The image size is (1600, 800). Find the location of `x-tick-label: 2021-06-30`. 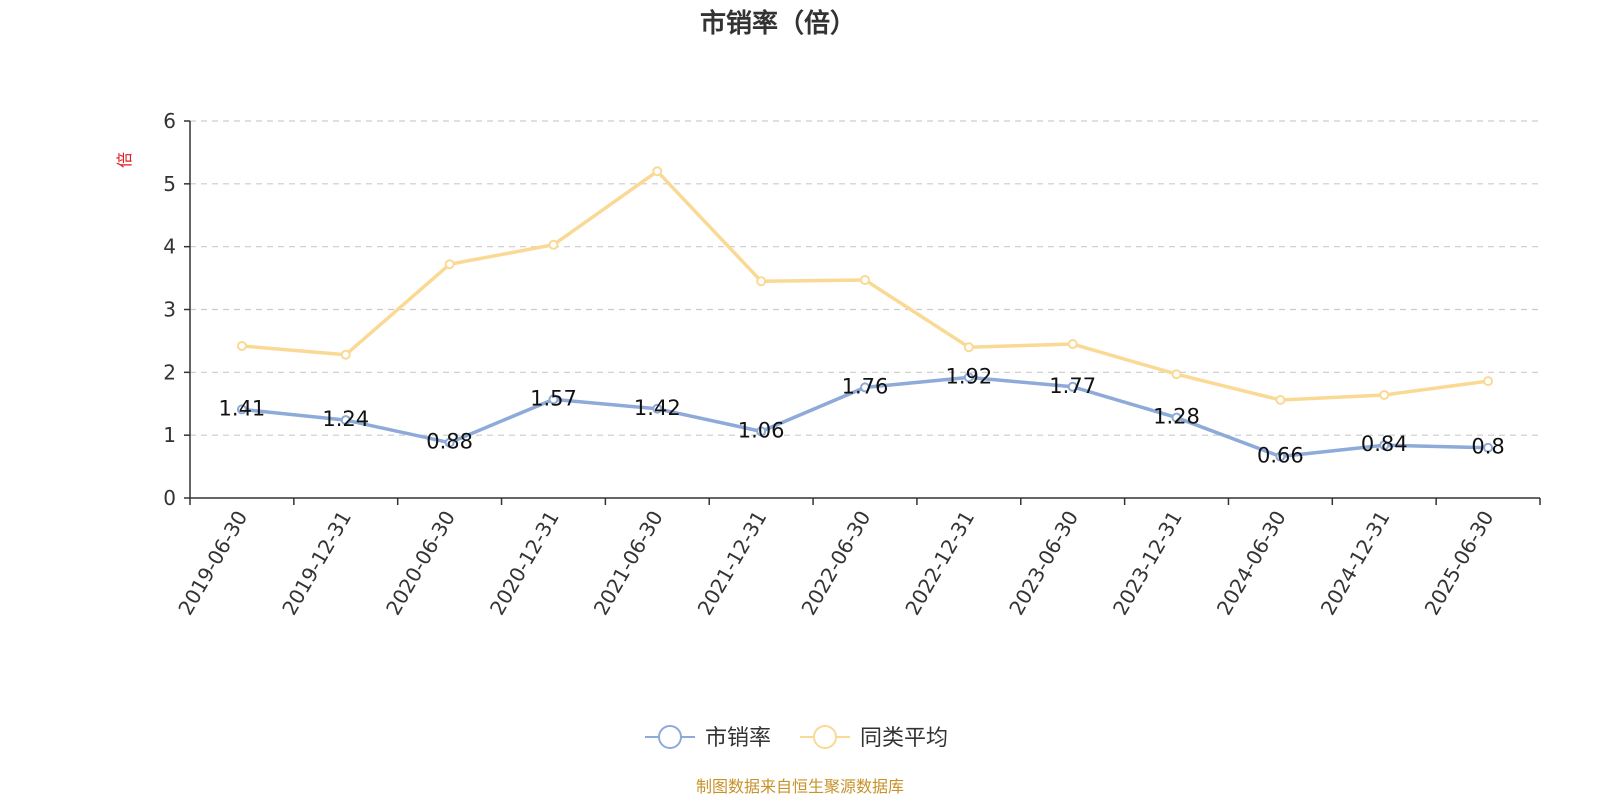

x-tick-label: 2021-06-30 is located at coordinates (628, 563).